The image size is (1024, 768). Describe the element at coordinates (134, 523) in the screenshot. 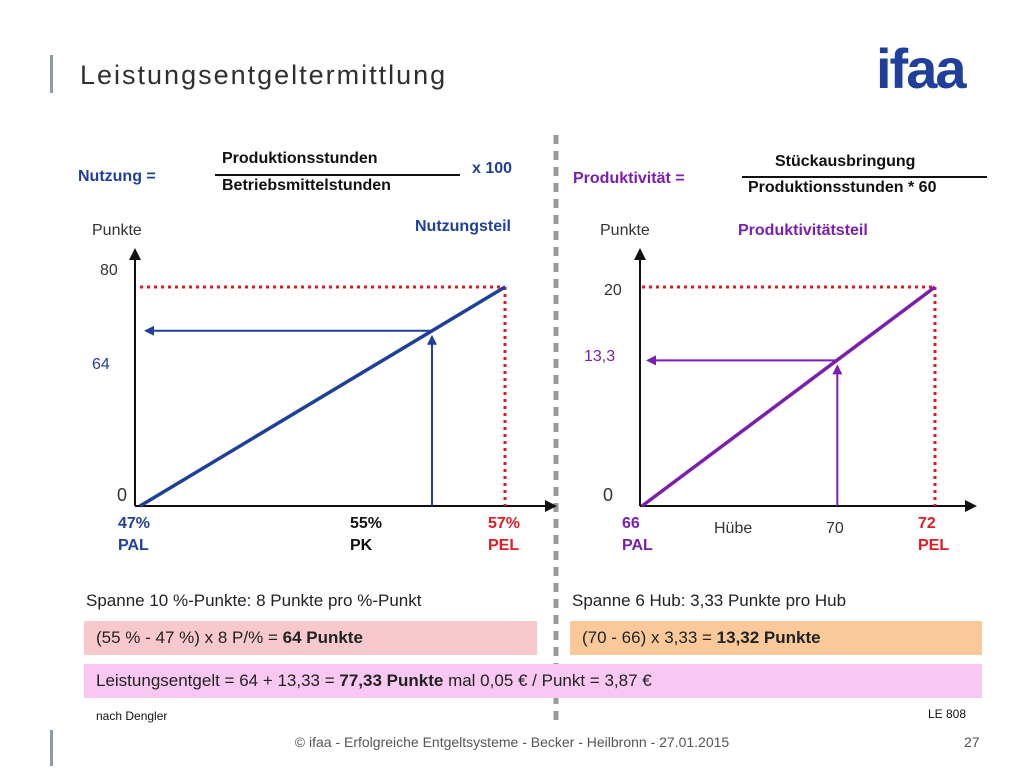

I see `left-x-label-pal-value: 47%` at that location.